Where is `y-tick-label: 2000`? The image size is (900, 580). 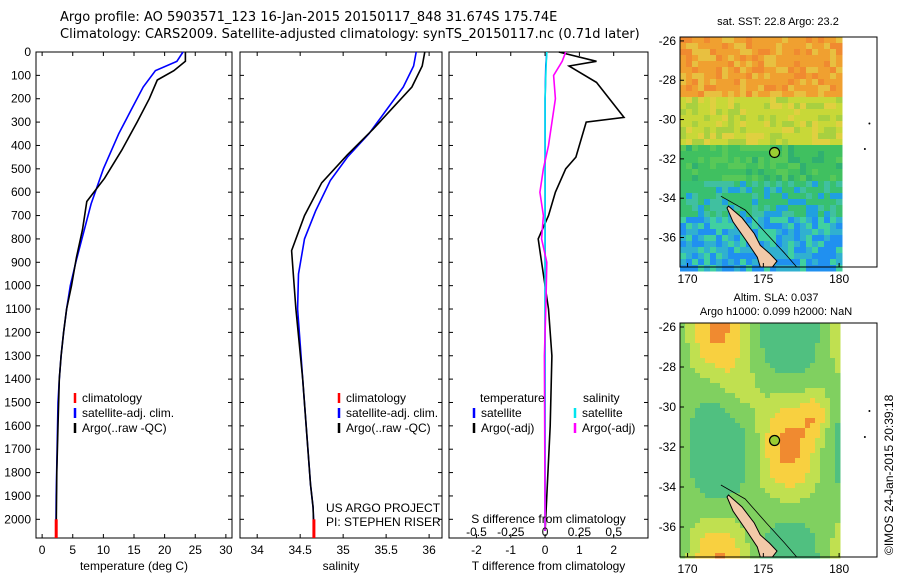
y-tick-label: 2000 is located at coordinates (17, 519).